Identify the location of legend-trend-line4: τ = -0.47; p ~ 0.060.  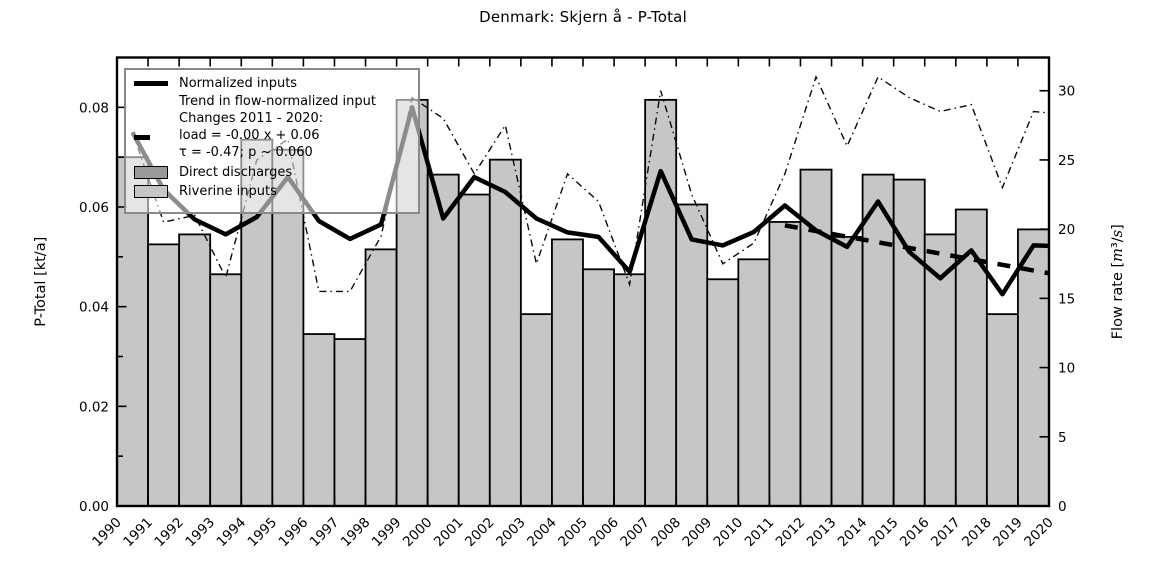
(246, 152).